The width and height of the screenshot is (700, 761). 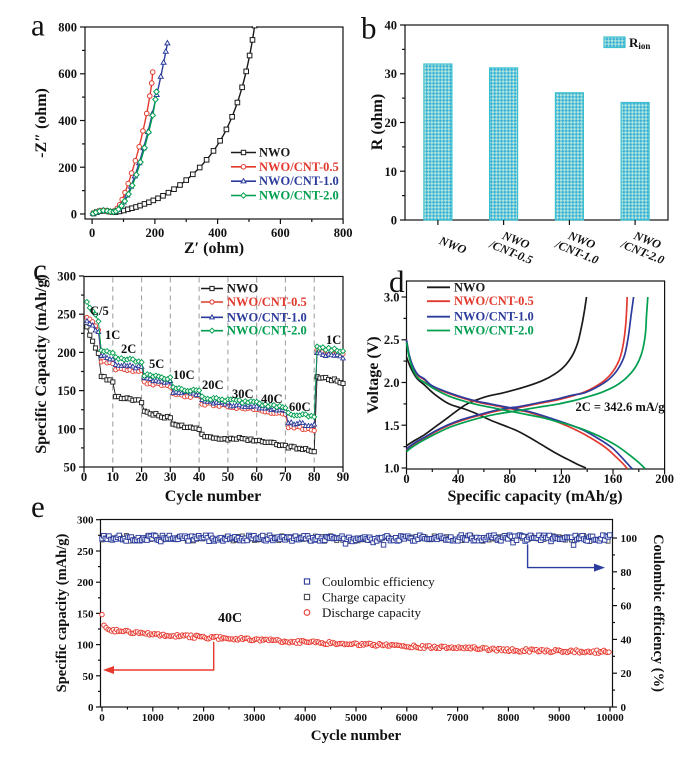 I want to click on svg-text: 160, so click(x=613, y=479).